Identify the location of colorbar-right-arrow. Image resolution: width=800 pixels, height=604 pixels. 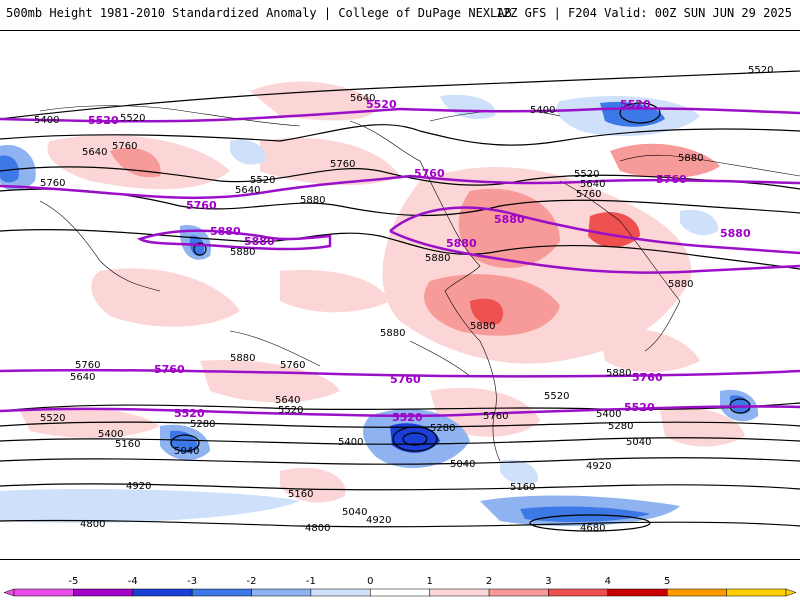
(791, 592).